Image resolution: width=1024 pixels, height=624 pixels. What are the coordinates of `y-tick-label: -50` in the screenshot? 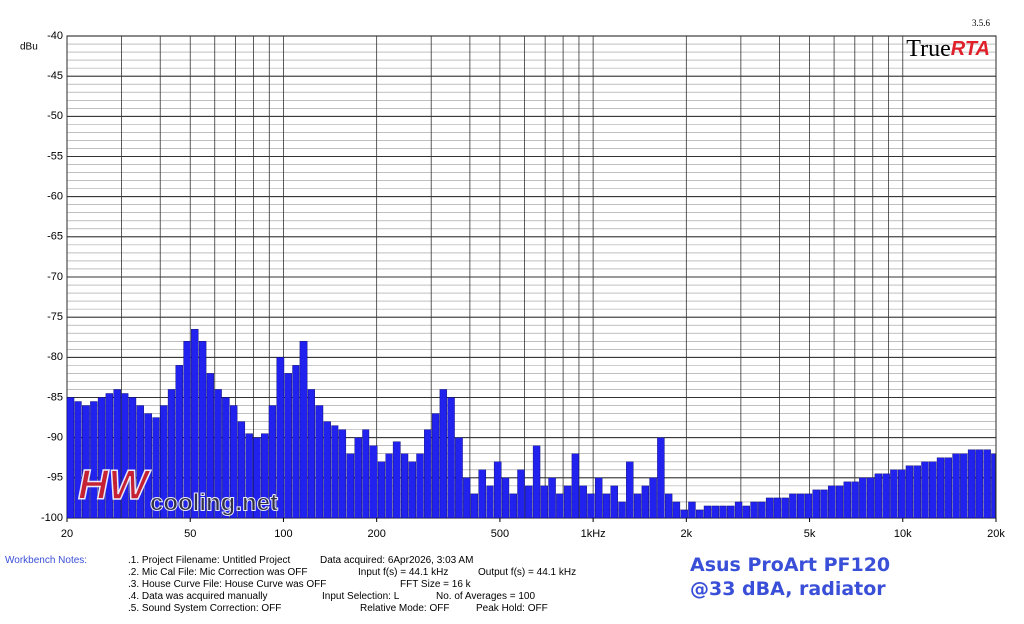 It's located at (55, 116).